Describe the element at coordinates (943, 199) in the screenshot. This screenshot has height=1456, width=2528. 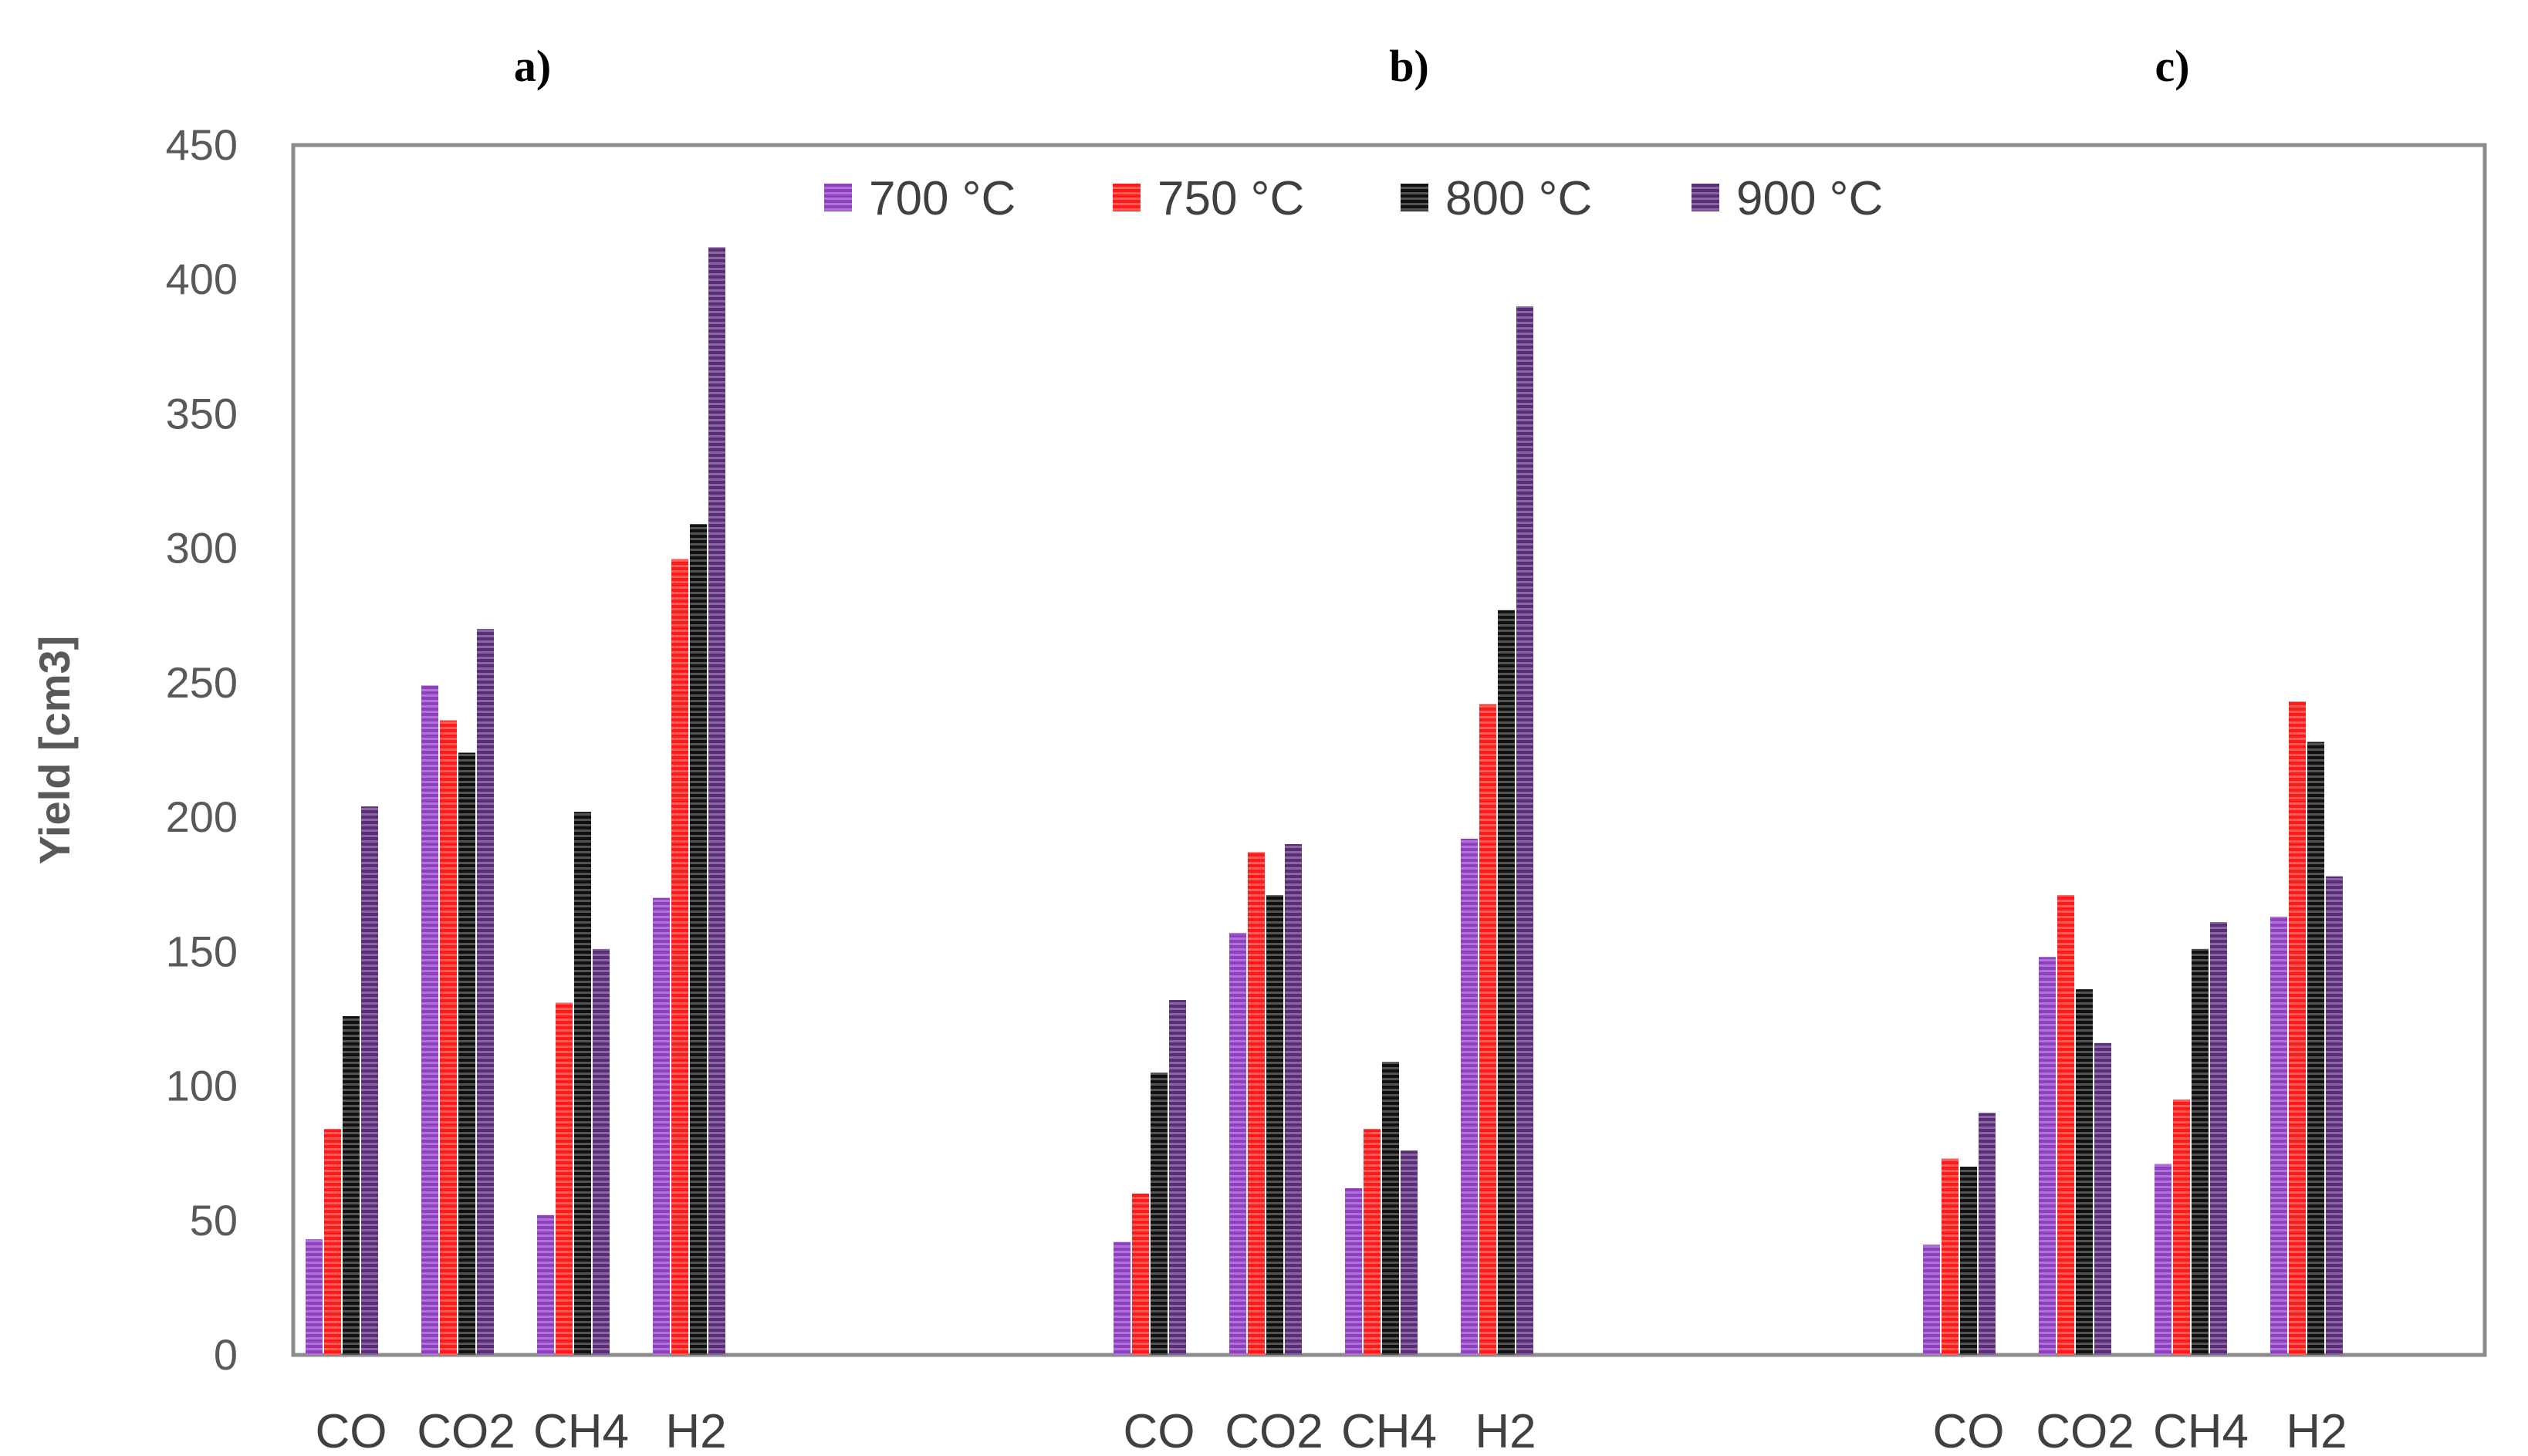
I see `legend-label: 700 °C` at that location.